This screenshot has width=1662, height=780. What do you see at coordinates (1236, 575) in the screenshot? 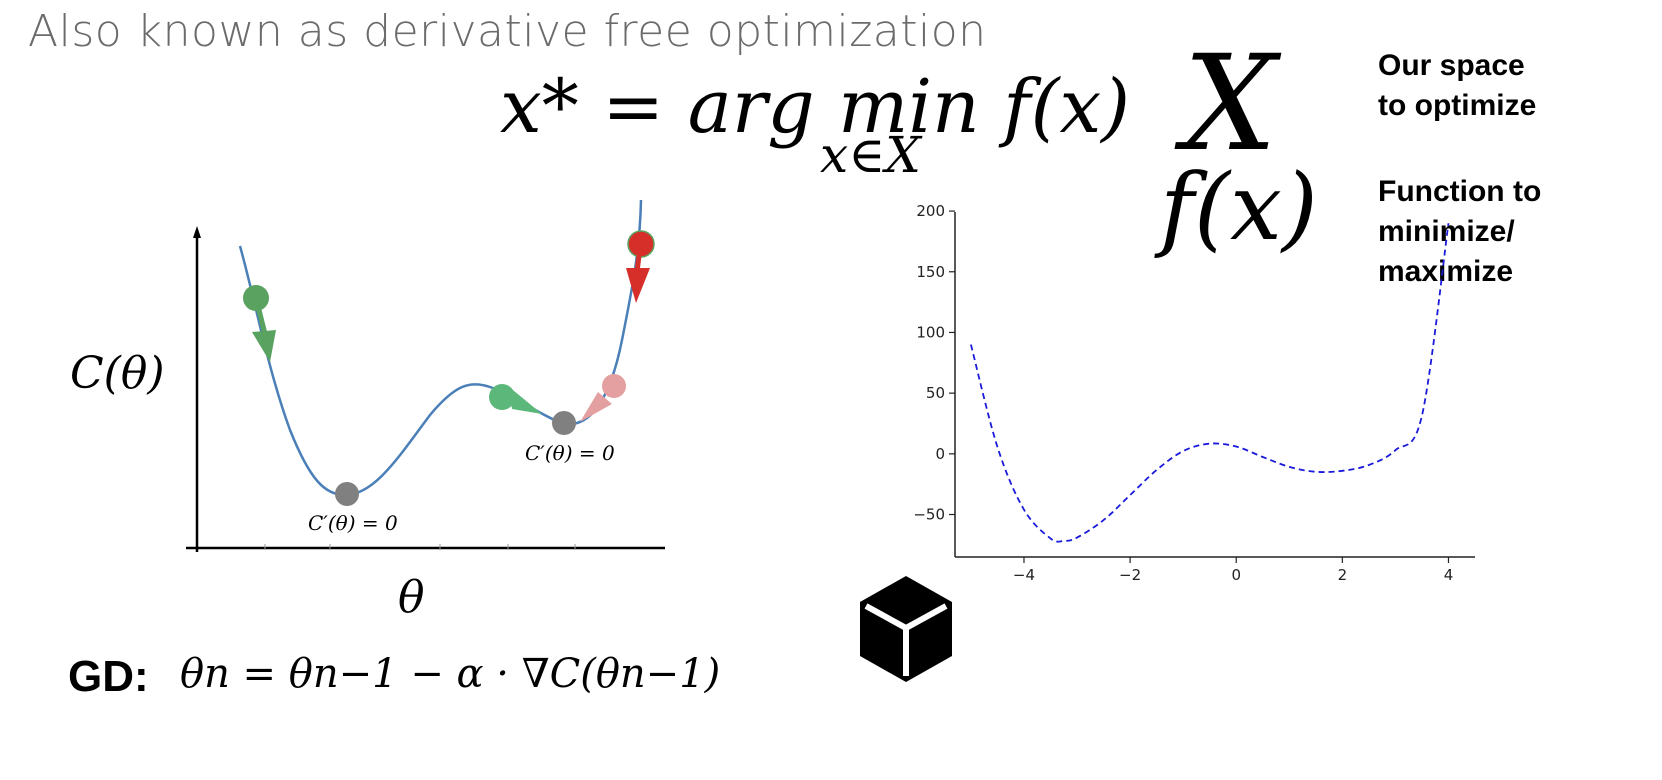
I see `chart-x-tick-label: 0` at bounding box center [1236, 575].